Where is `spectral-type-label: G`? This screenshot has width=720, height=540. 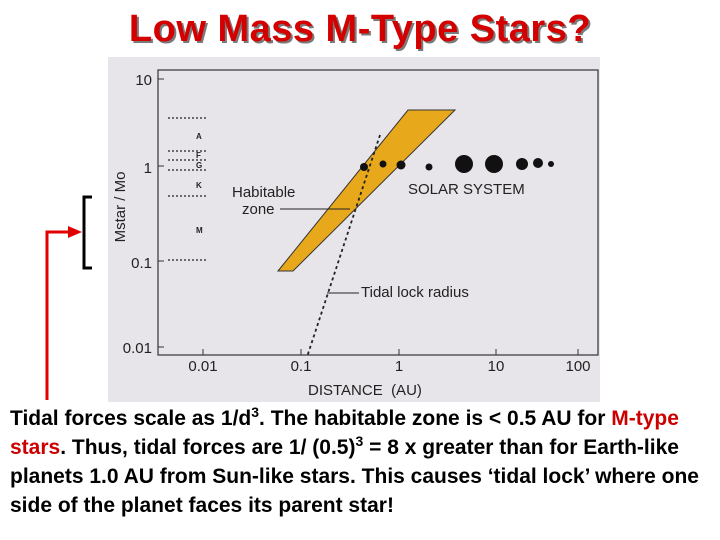 spectral-type-label: G is located at coordinates (199, 165).